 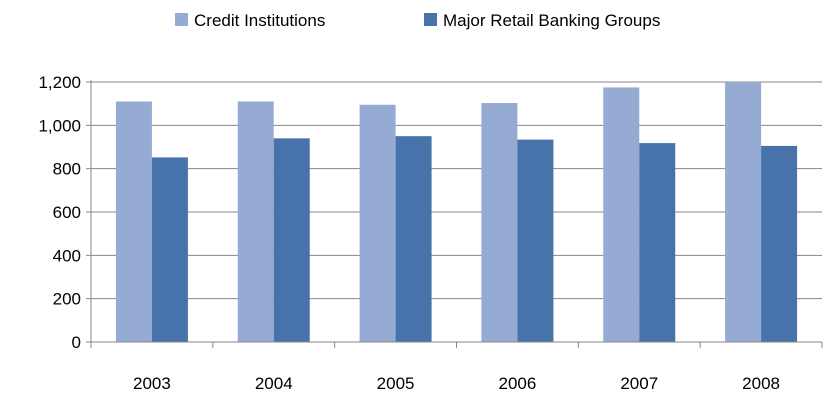 I want to click on legend-label-credit-institutions: Credit Institutions, so click(x=259, y=20).